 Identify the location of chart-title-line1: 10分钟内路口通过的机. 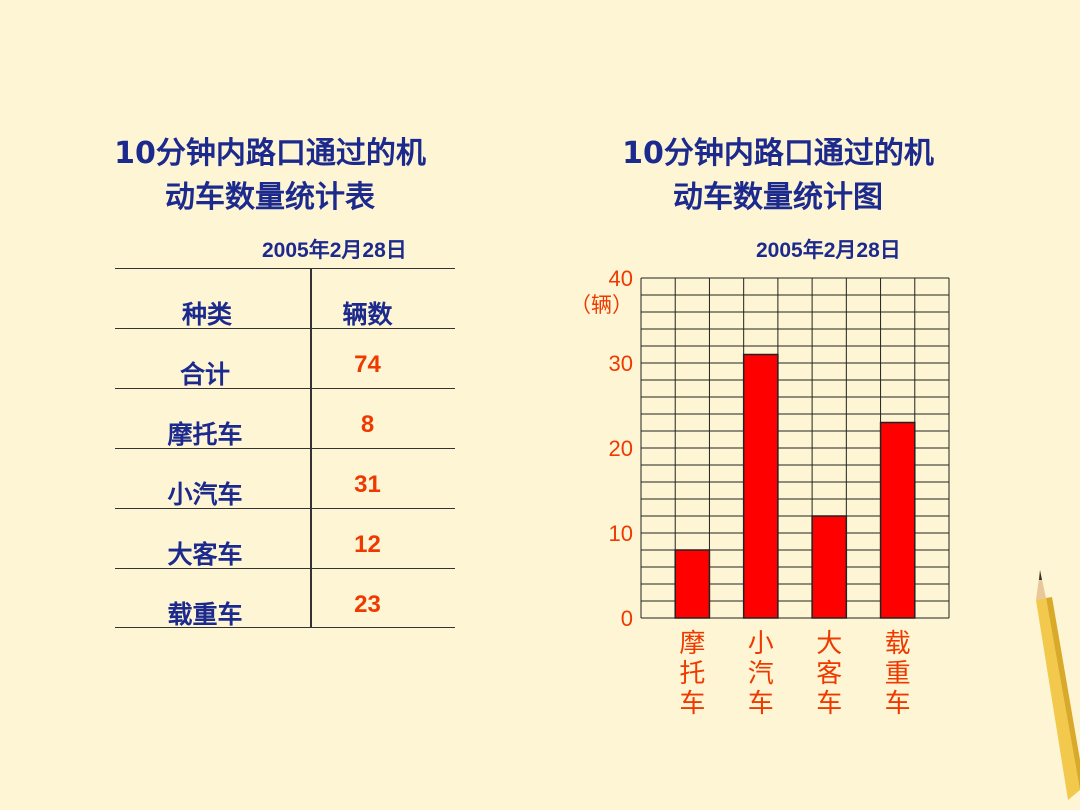
(778, 153).